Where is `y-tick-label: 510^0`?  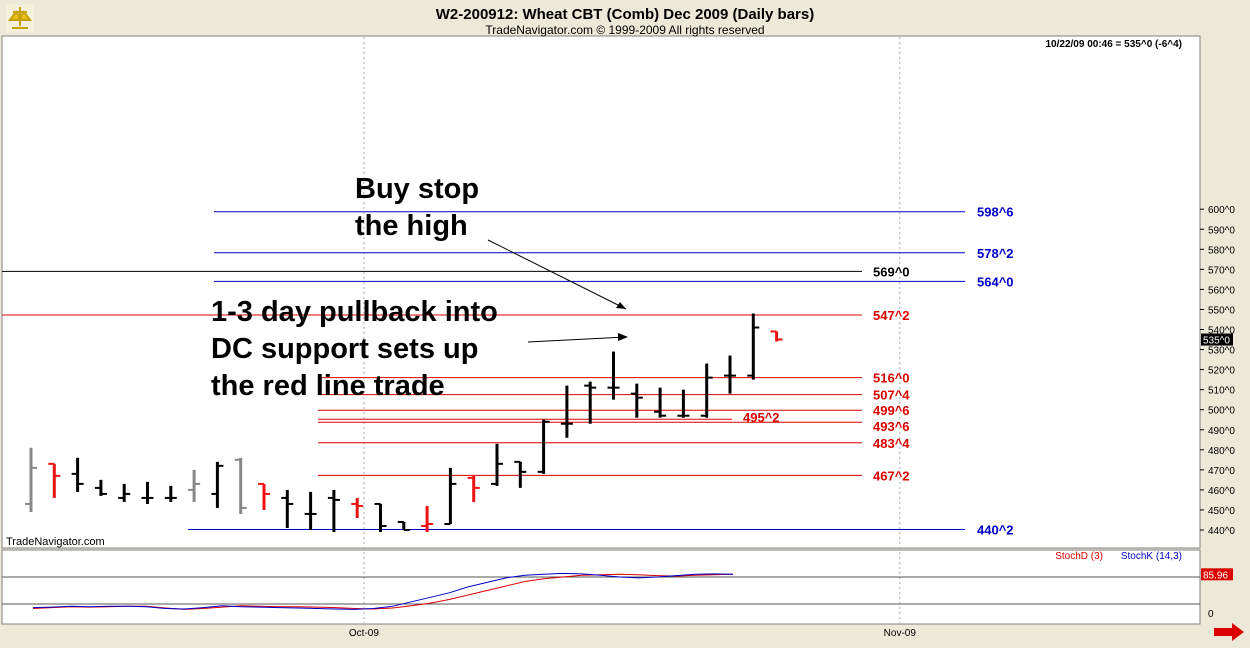
y-tick-label: 510^0 is located at coordinates (1221, 391).